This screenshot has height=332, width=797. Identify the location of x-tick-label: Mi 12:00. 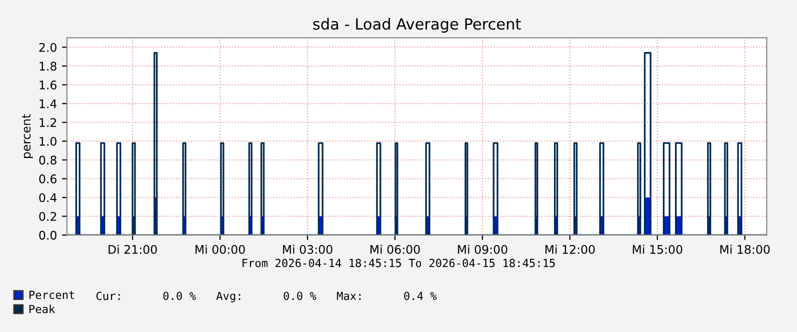
(570, 249).